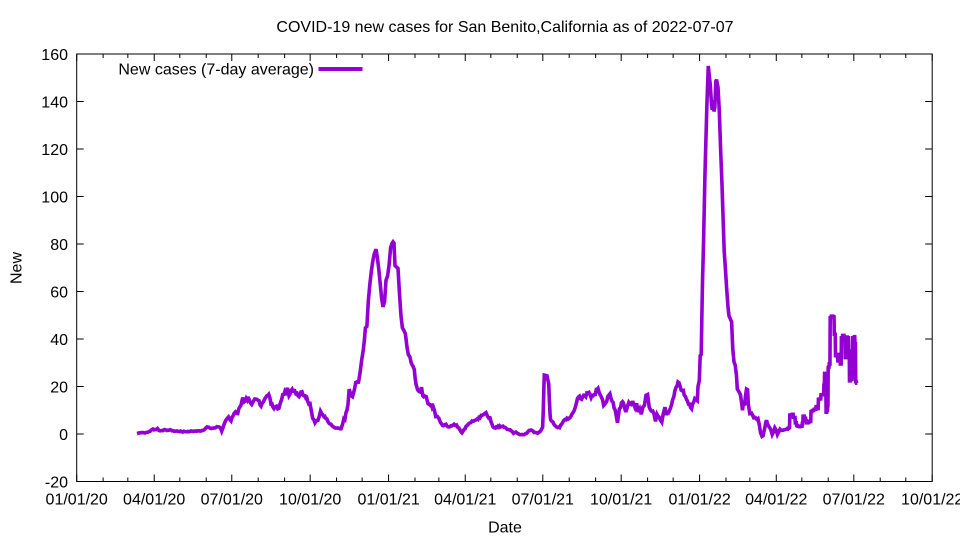 This screenshot has height=540, width=960. Describe the element at coordinates (54, 102) in the screenshot. I see `svg-text: 140` at that location.